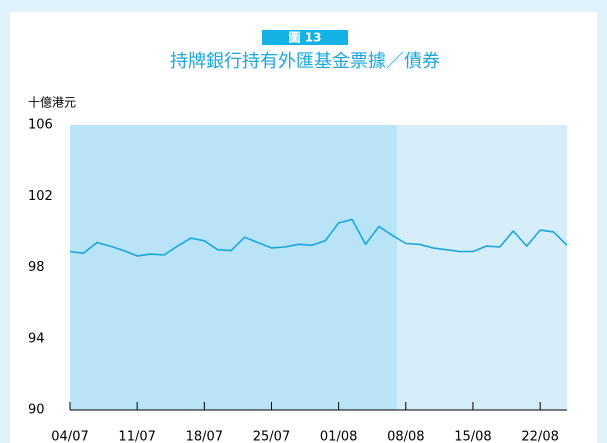  I want to click on x-tick-label: 15/08, so click(472, 436).